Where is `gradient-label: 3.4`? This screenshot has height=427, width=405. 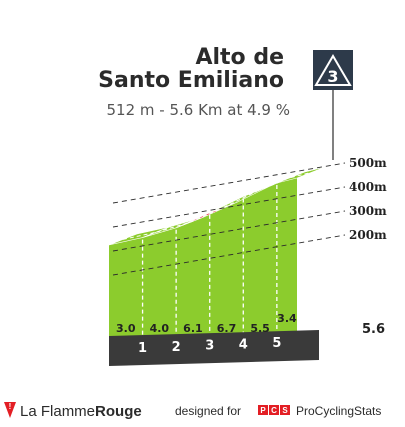 gradient-label: 3.4 is located at coordinates (287, 318).